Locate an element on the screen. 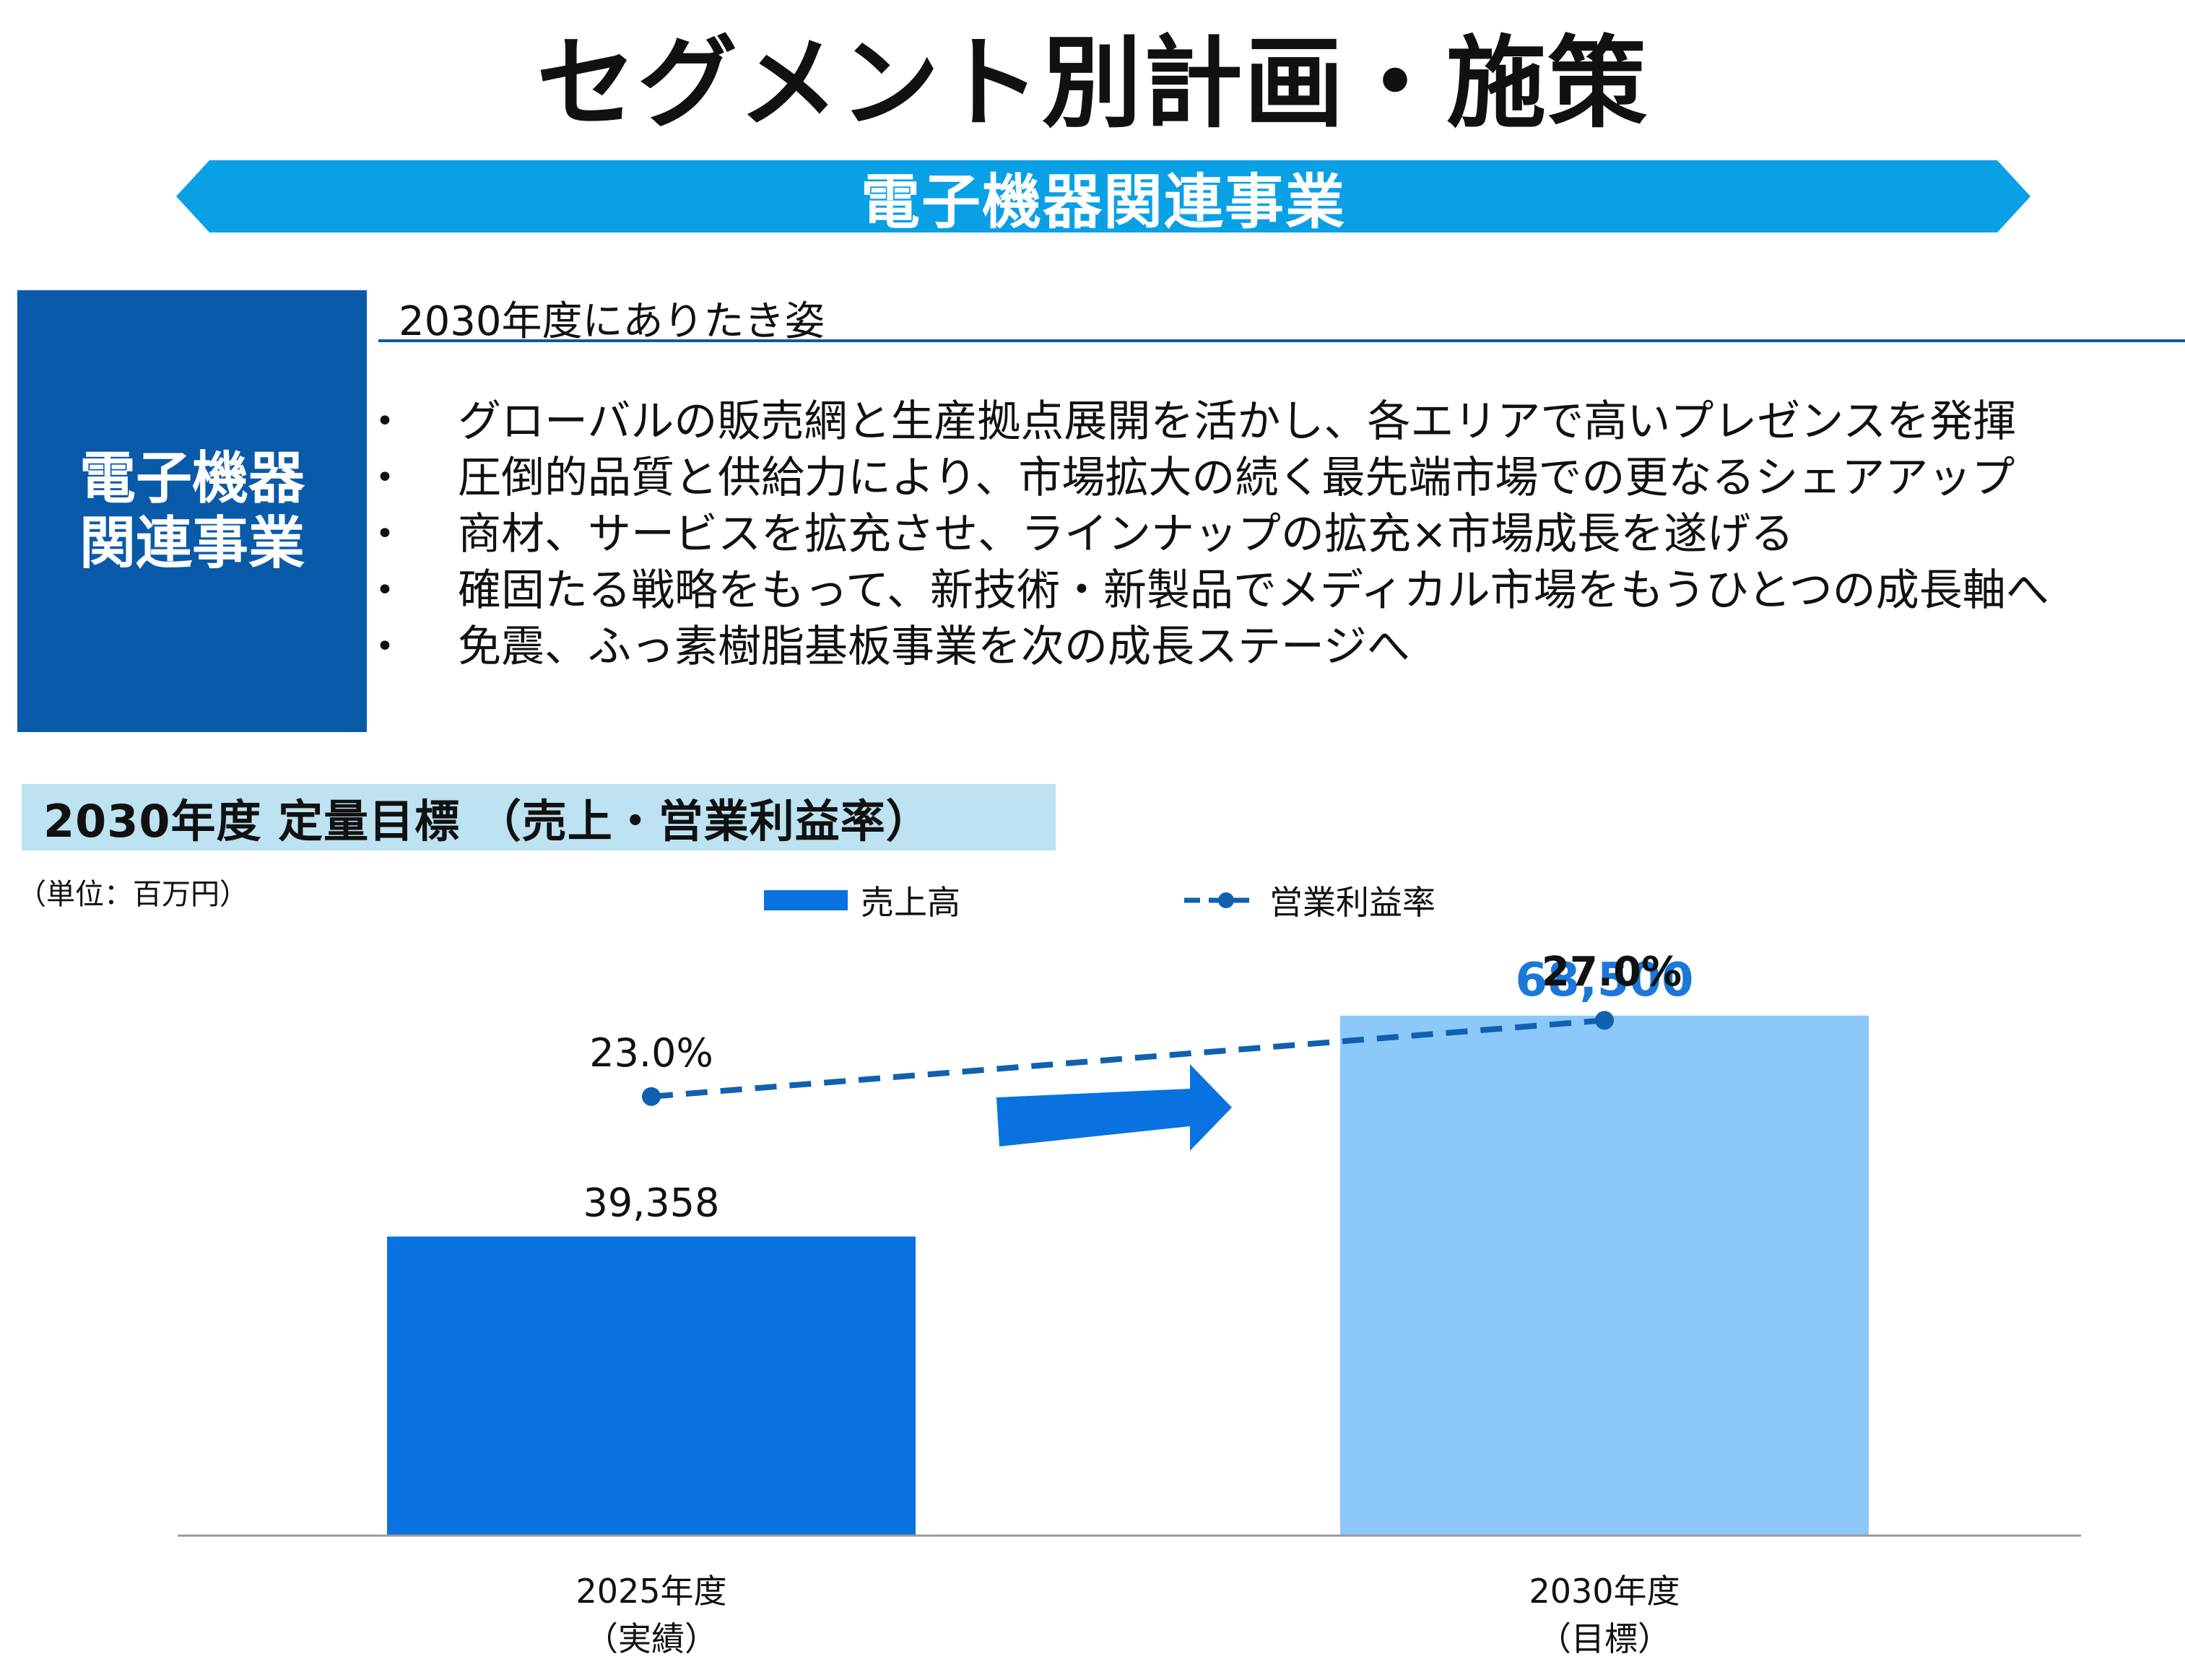 The width and height of the screenshot is (2185, 1680). margin-value-label-1: 27.0% is located at coordinates (1612, 973).